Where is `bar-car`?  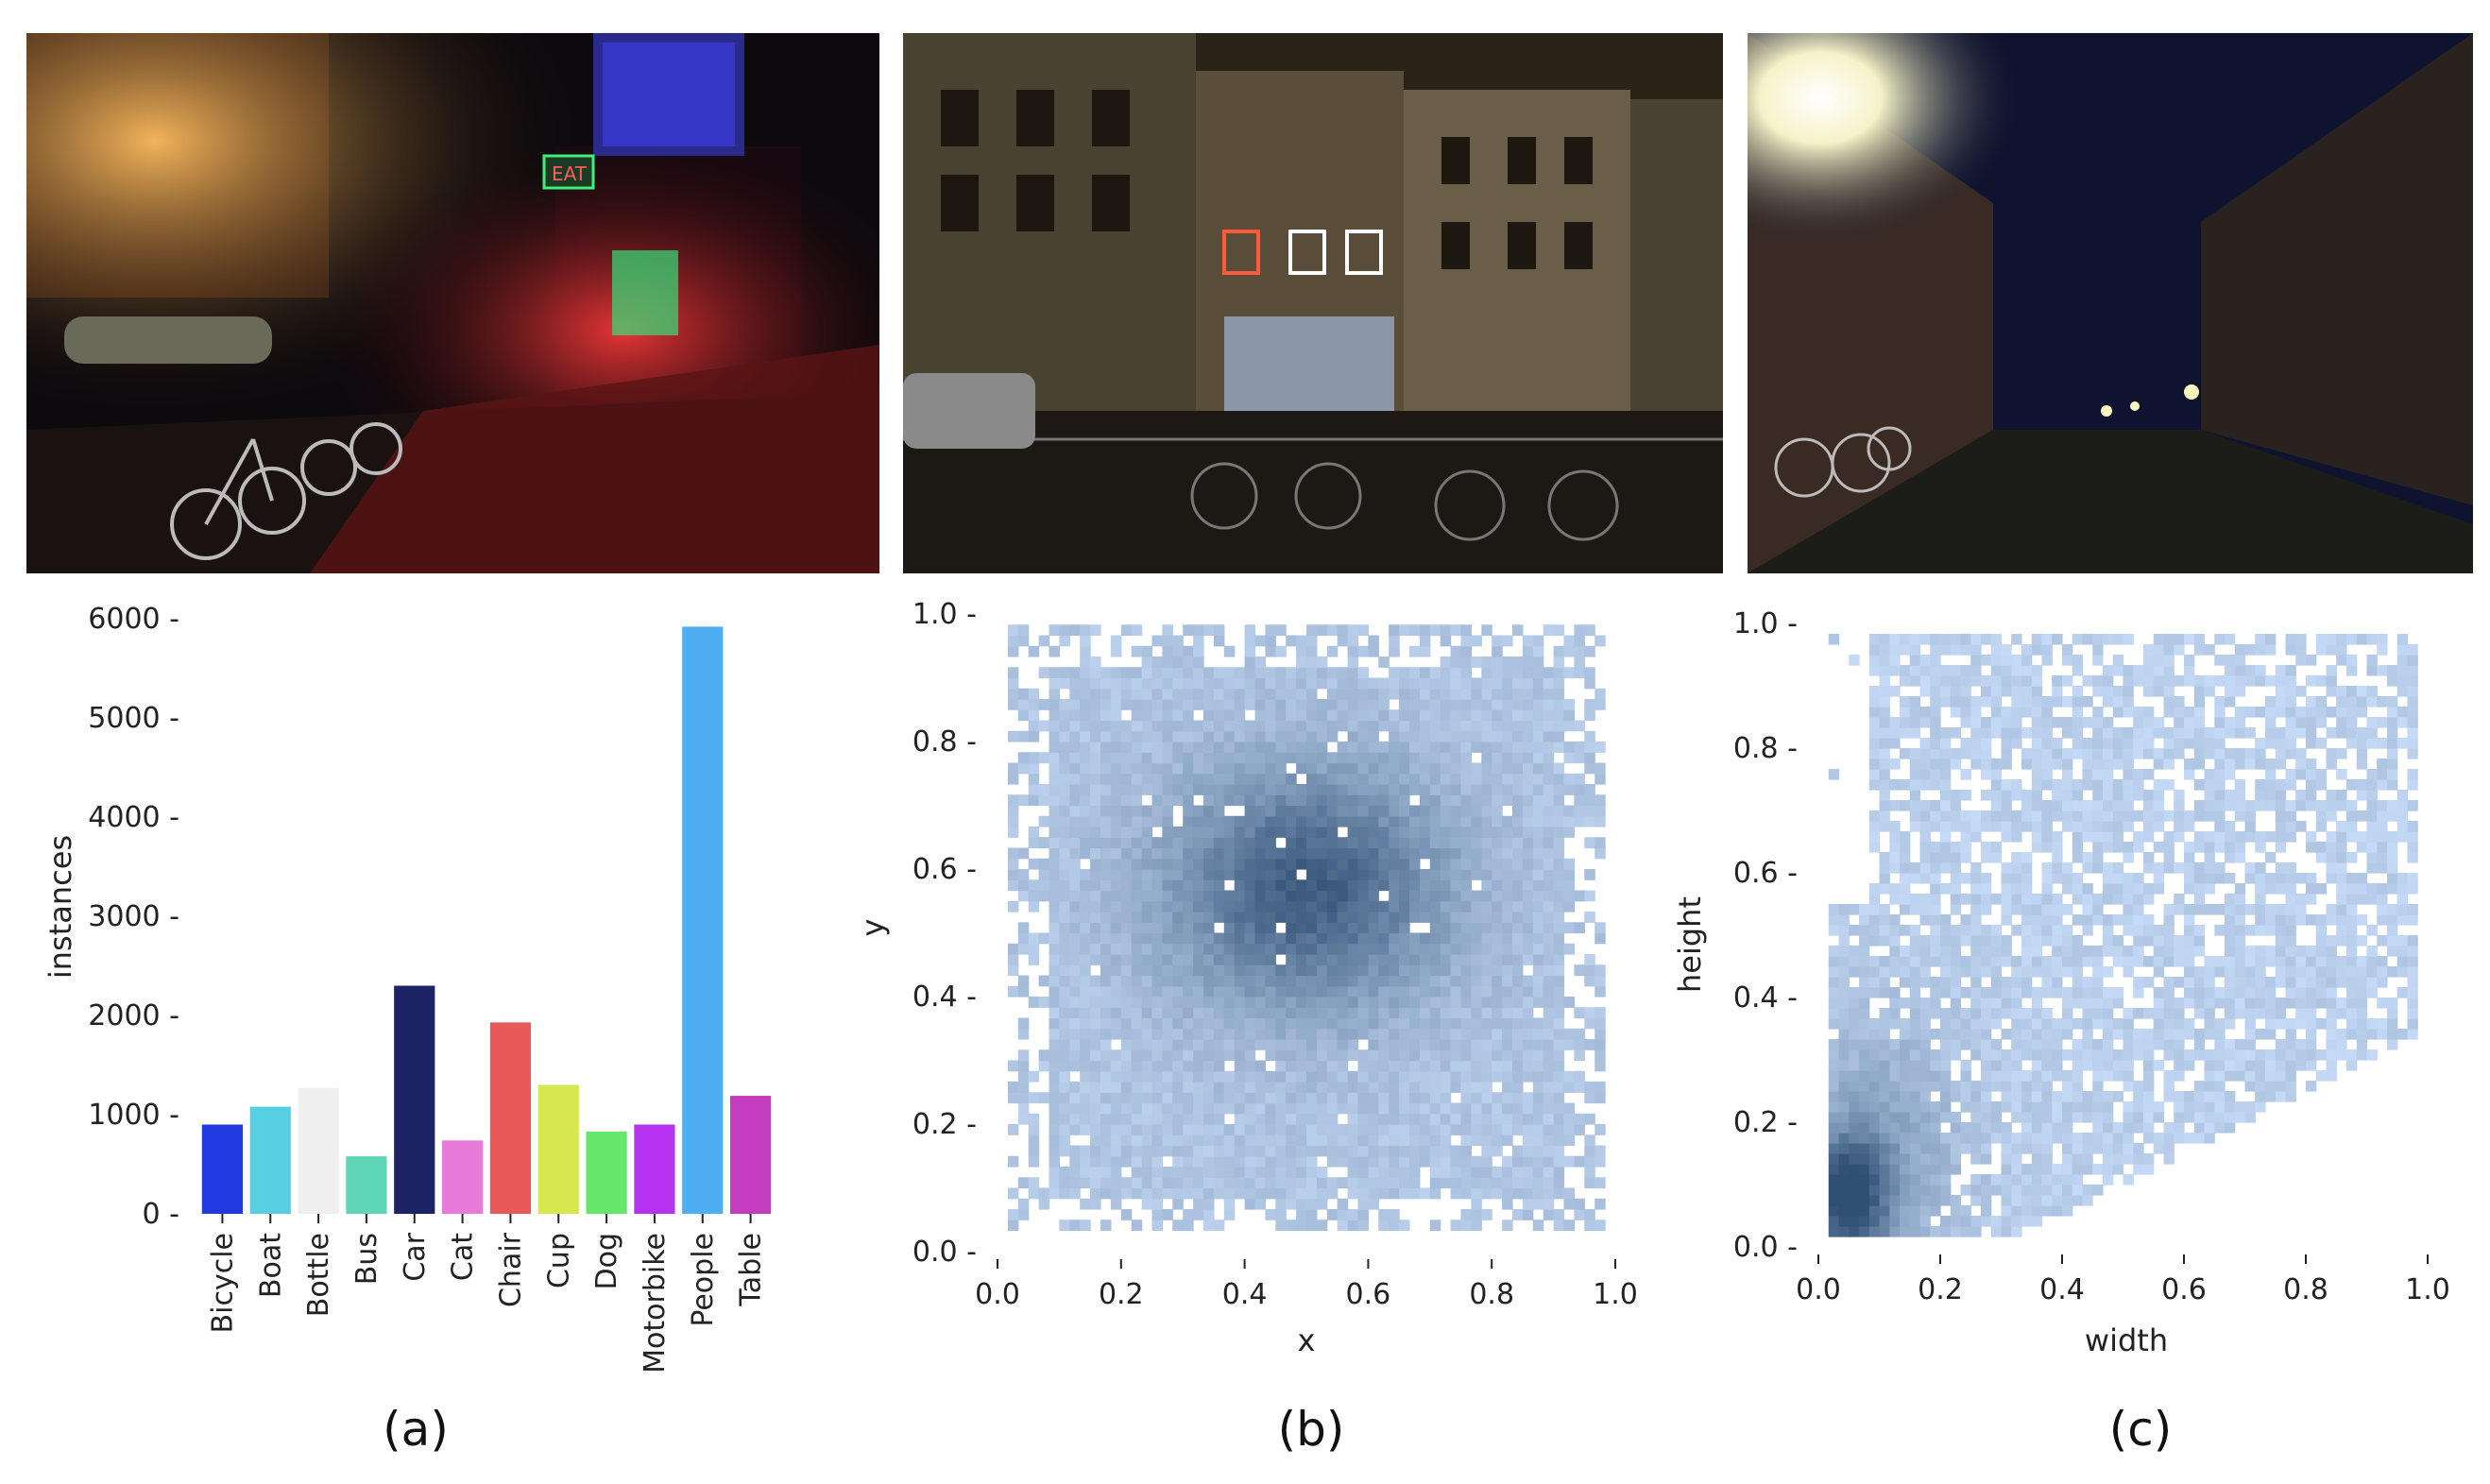
bar-car is located at coordinates (415, 1099).